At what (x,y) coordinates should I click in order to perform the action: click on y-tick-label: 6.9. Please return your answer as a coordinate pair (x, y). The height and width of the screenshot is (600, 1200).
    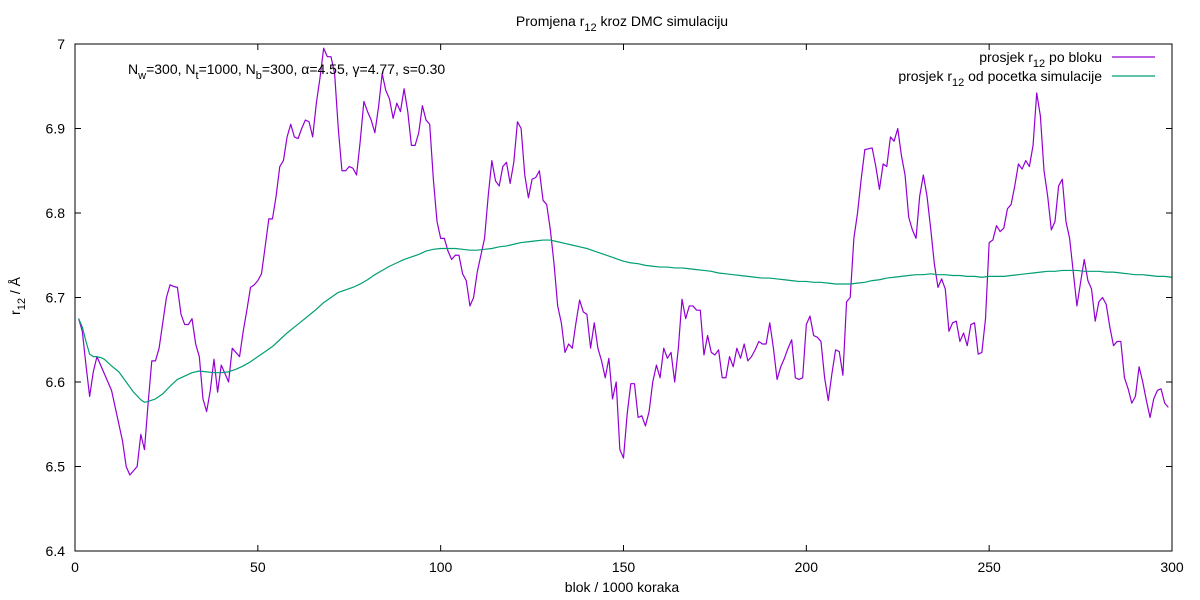
    Looking at the image, I should click on (56, 129).